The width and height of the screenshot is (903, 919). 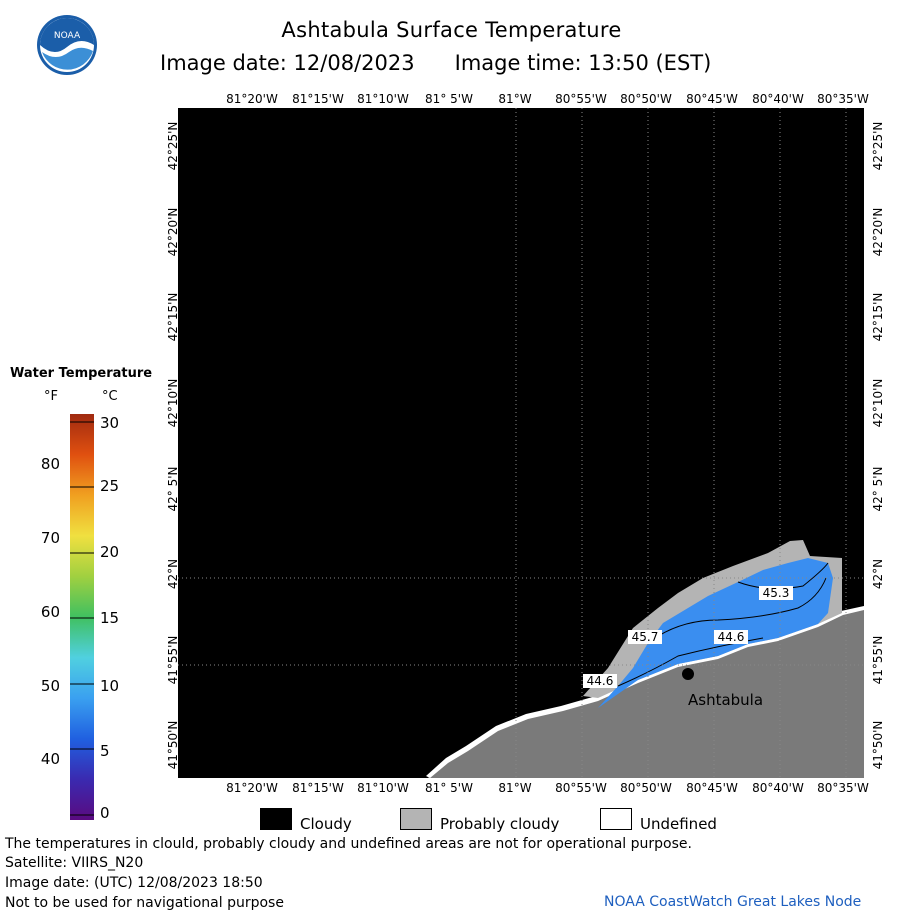 What do you see at coordinates (581, 788) in the screenshot?
I see `lon-label-bottom: 80°55'W` at bounding box center [581, 788].